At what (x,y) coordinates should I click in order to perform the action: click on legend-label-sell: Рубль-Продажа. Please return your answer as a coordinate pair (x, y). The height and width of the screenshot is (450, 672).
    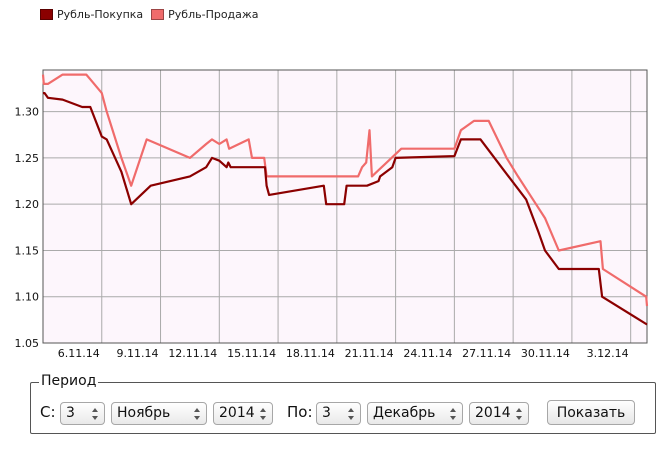
    Looking at the image, I should click on (213, 14).